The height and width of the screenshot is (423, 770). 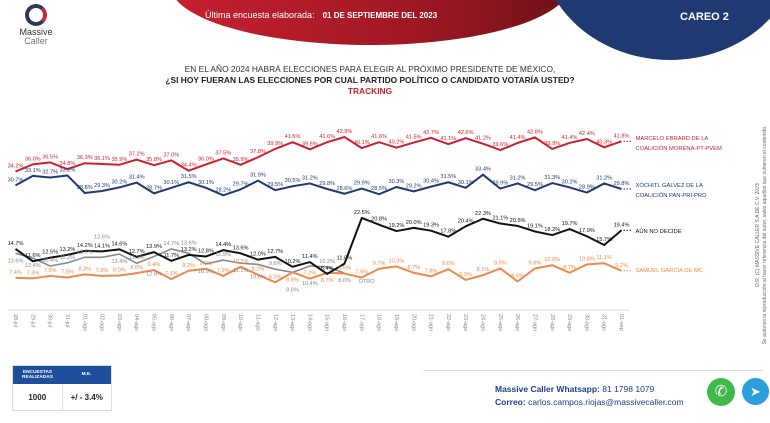 What do you see at coordinates (483, 214) in the screenshot?
I see `data-label: 22.3%` at bounding box center [483, 214].